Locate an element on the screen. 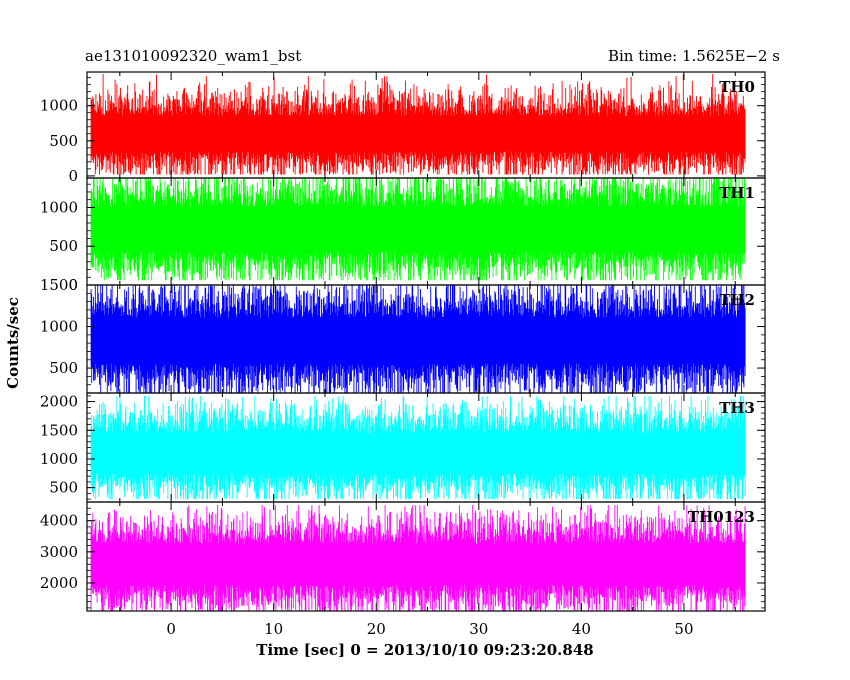 Image resolution: width=850 pixels, height=680 pixels. series-th0123 is located at coordinates (418, 558).